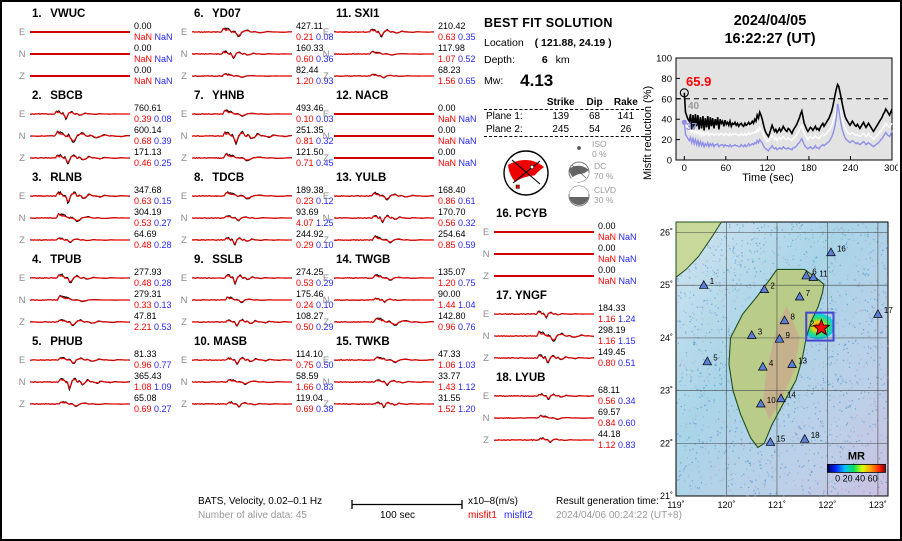 This screenshot has width=902, height=541. What do you see at coordinates (255, 77) in the screenshot?
I see `waveform-trace-row: Z 82.44 1.20 0.93` at bounding box center [255, 77].